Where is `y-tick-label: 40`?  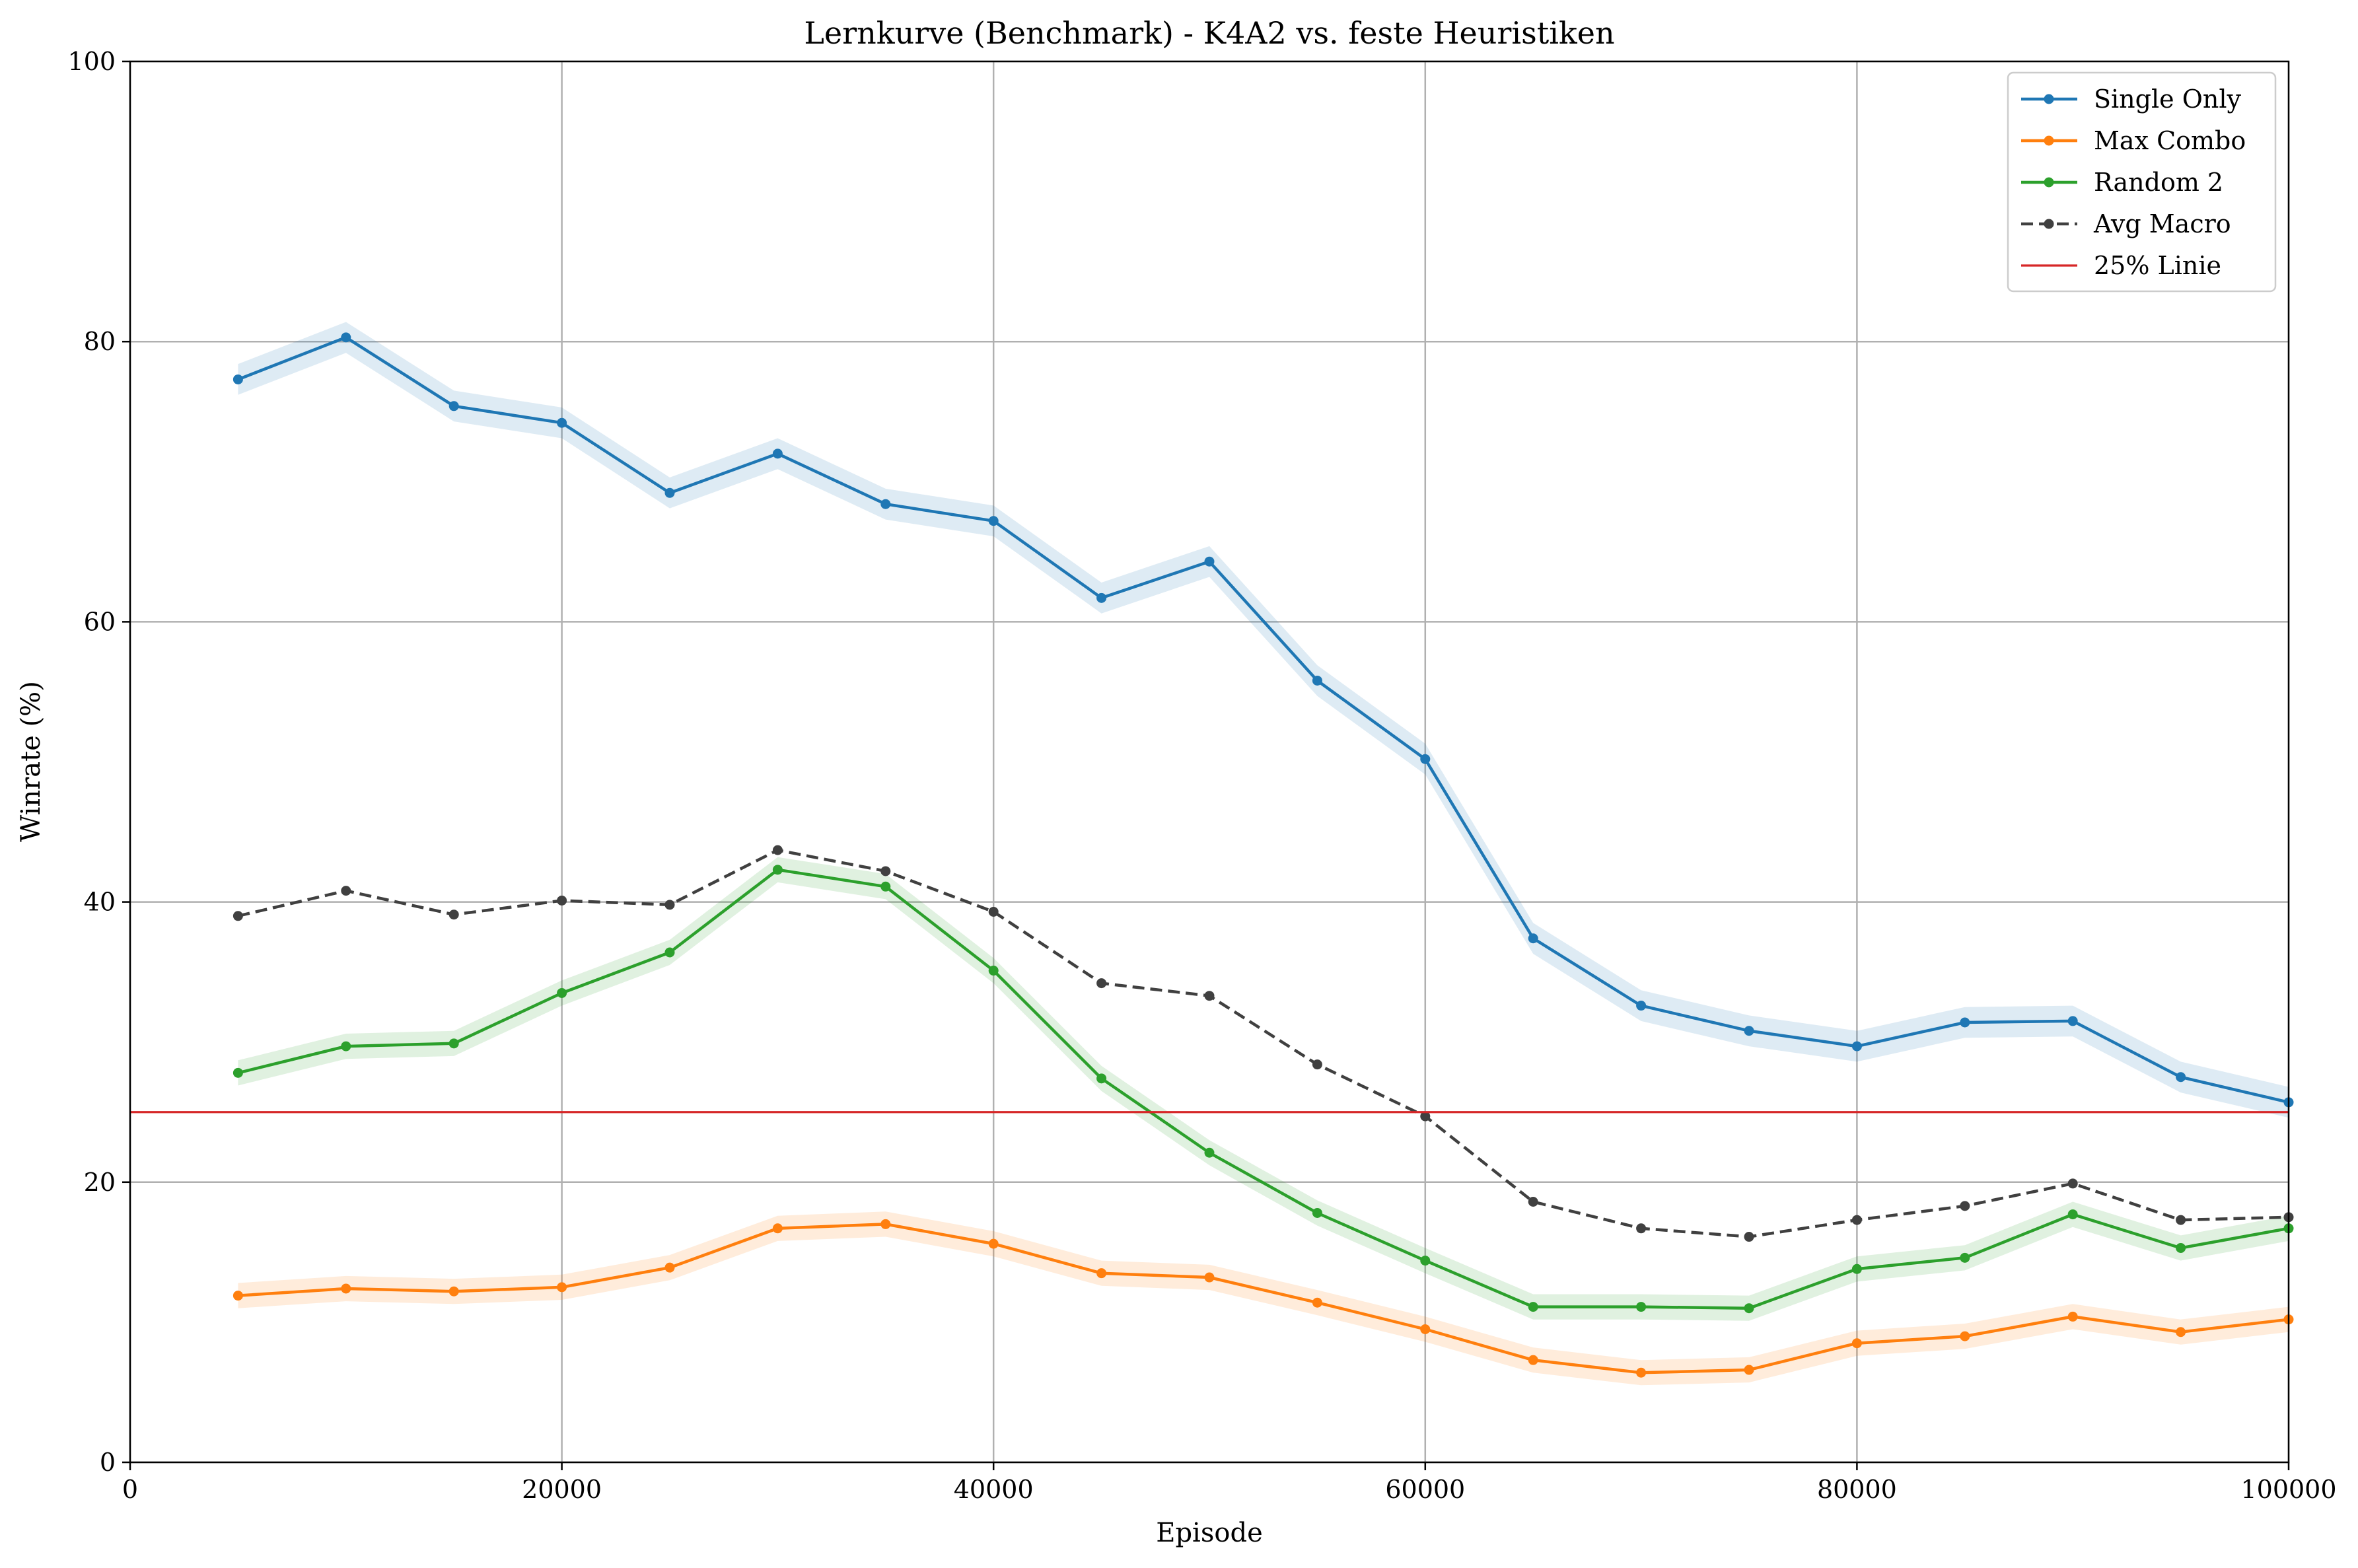
y-tick-label: 40 is located at coordinates (100, 902).